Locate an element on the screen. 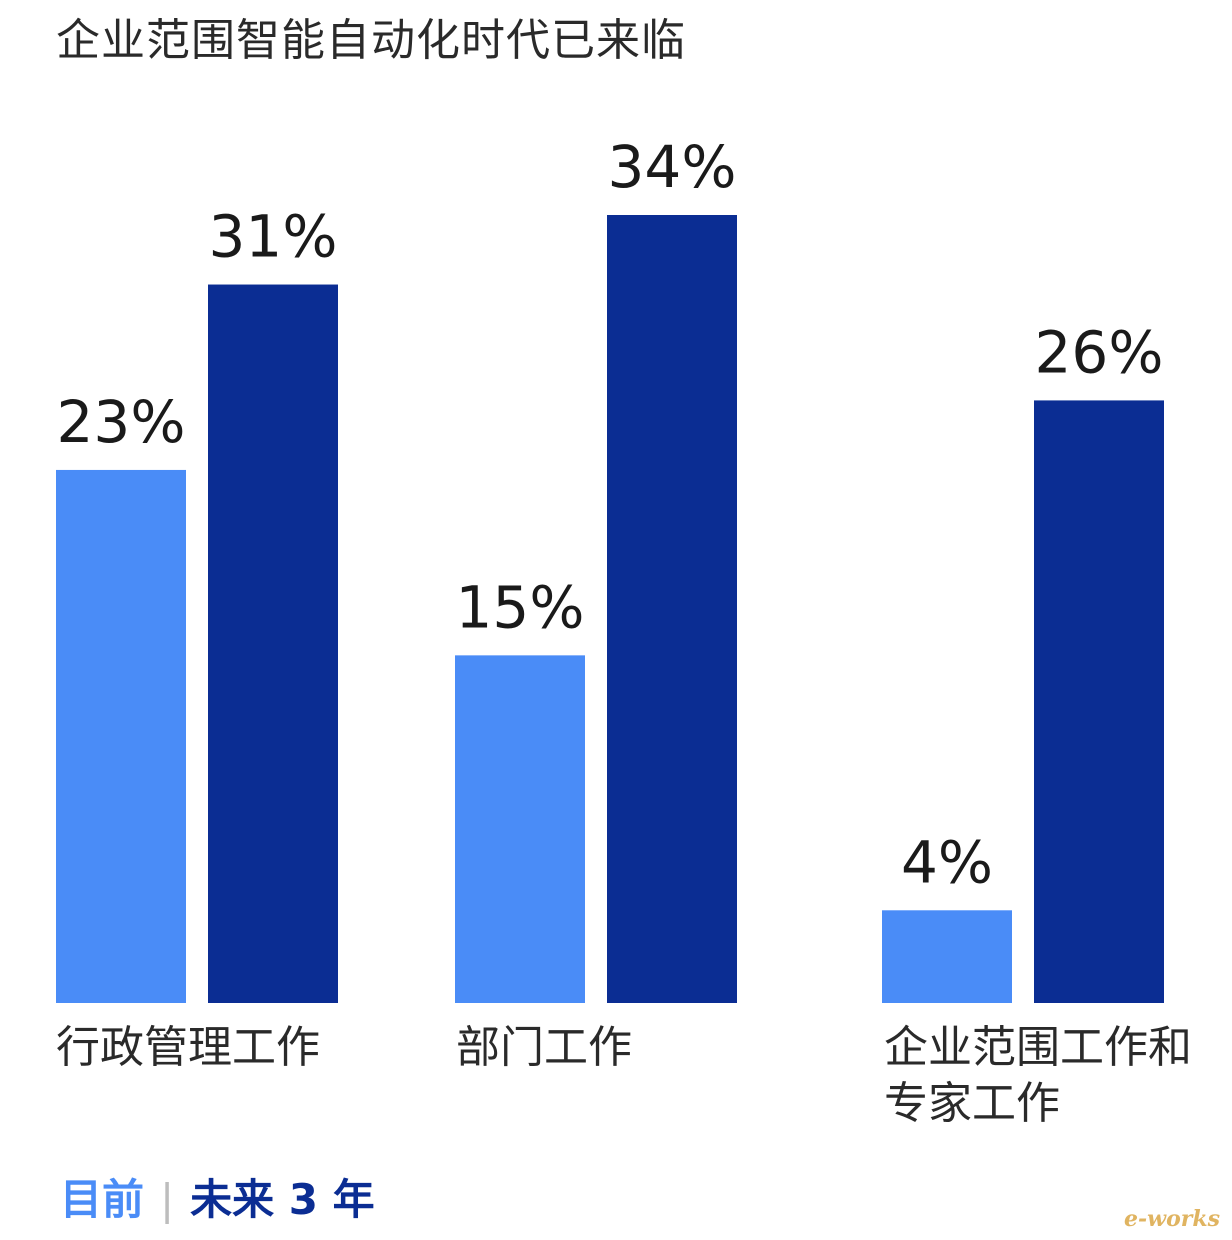 Image resolution: width=1232 pixels, height=1240 pixels. legend: 目前 | 未来 3 年 is located at coordinates (217, 1196).